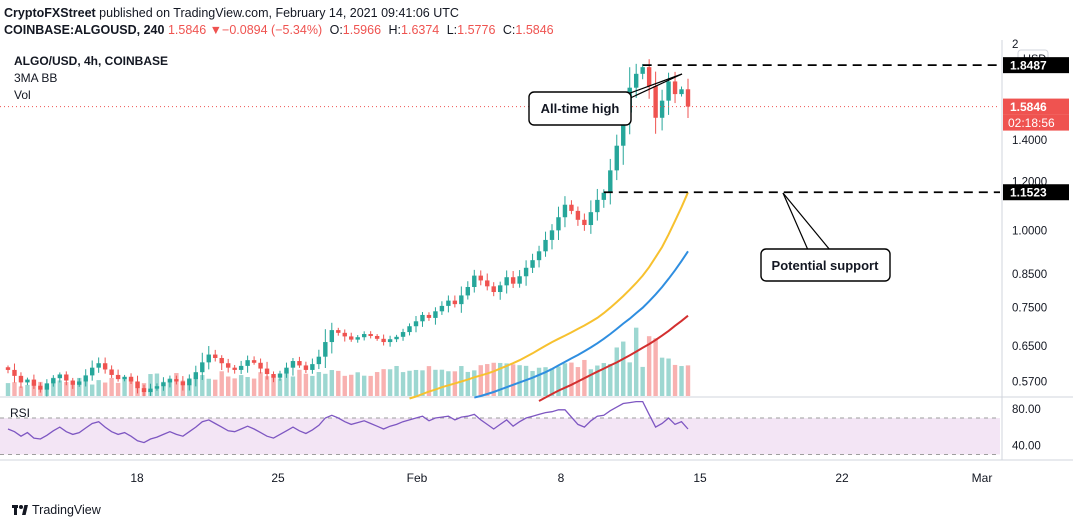 Image resolution: width=1073 pixels, height=529 pixels. Describe the element at coordinates (36, 78) in the screenshot. I see `indicator-3ma-bb: 3MA BB` at that location.